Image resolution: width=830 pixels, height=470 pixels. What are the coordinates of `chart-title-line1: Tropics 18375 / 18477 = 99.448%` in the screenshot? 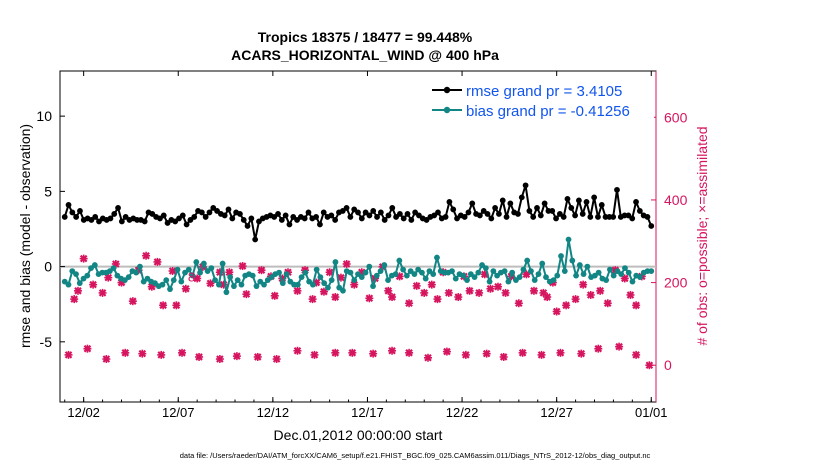 It's located at (365, 37).